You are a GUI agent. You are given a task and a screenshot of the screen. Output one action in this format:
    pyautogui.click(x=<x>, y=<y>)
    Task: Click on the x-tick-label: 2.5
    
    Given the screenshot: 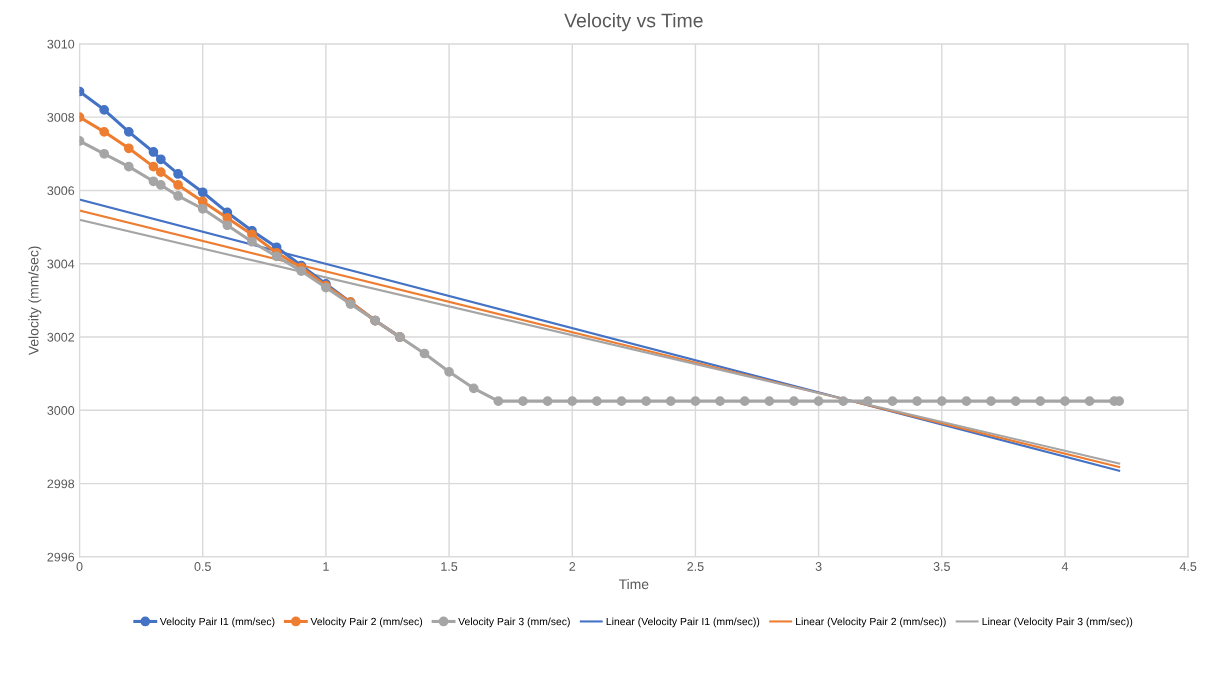 What is the action you would take?
    pyautogui.click(x=695, y=566)
    